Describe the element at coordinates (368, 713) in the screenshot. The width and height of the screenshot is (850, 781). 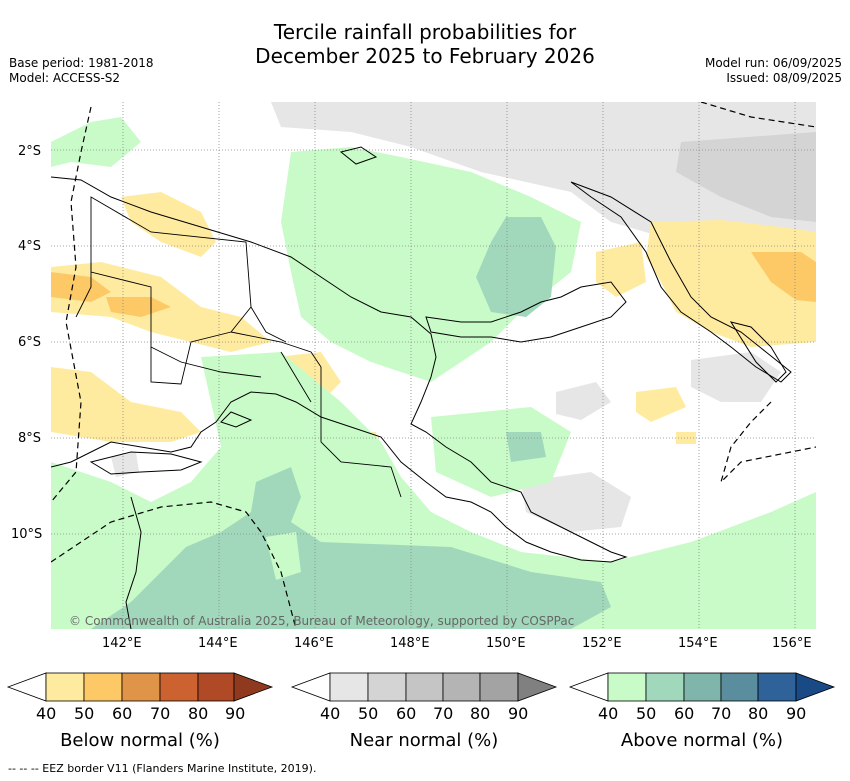
I see `near-tick-50: 50` at that location.